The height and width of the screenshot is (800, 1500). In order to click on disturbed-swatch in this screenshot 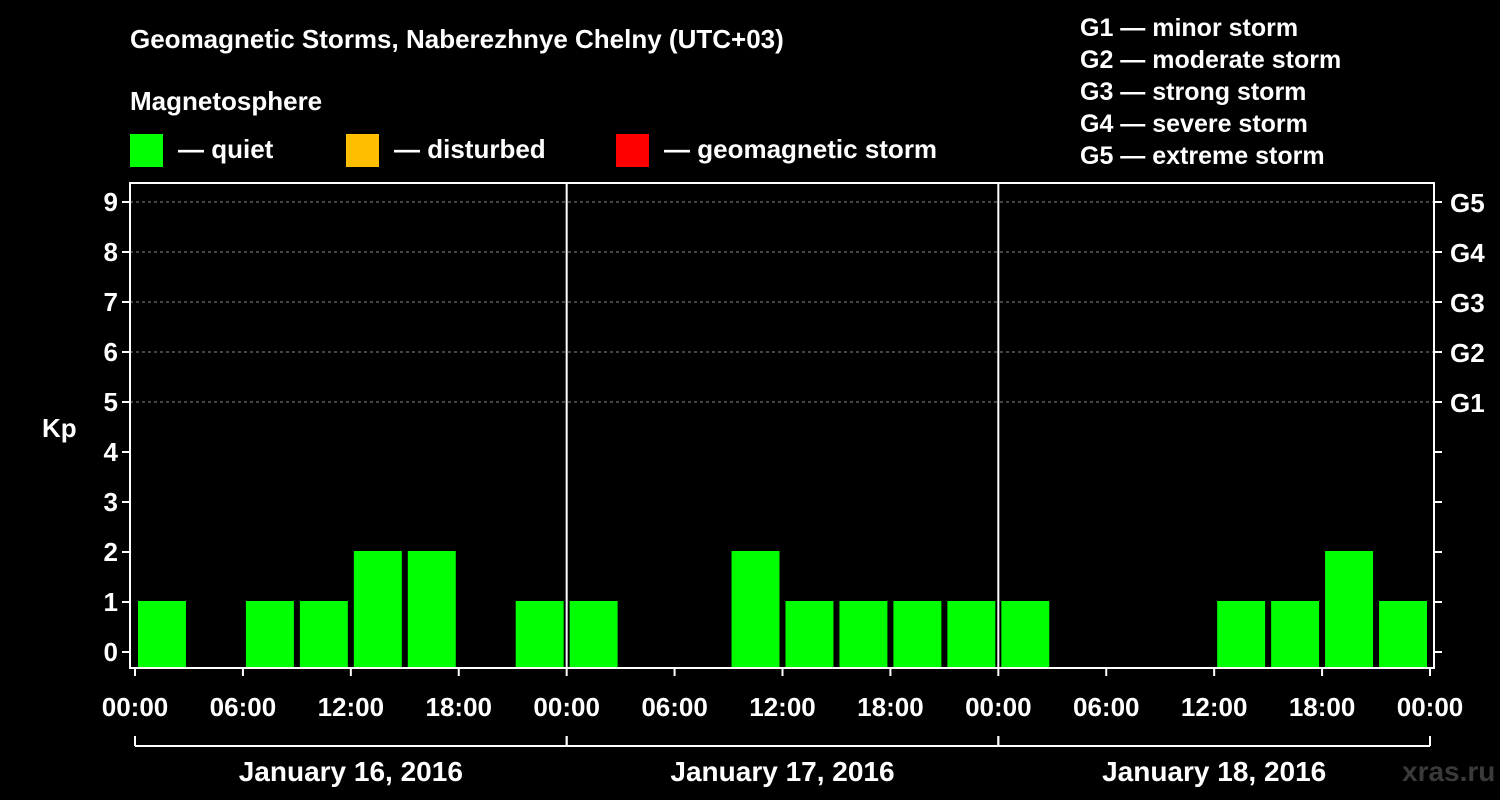, I will do `click(362, 150)`.